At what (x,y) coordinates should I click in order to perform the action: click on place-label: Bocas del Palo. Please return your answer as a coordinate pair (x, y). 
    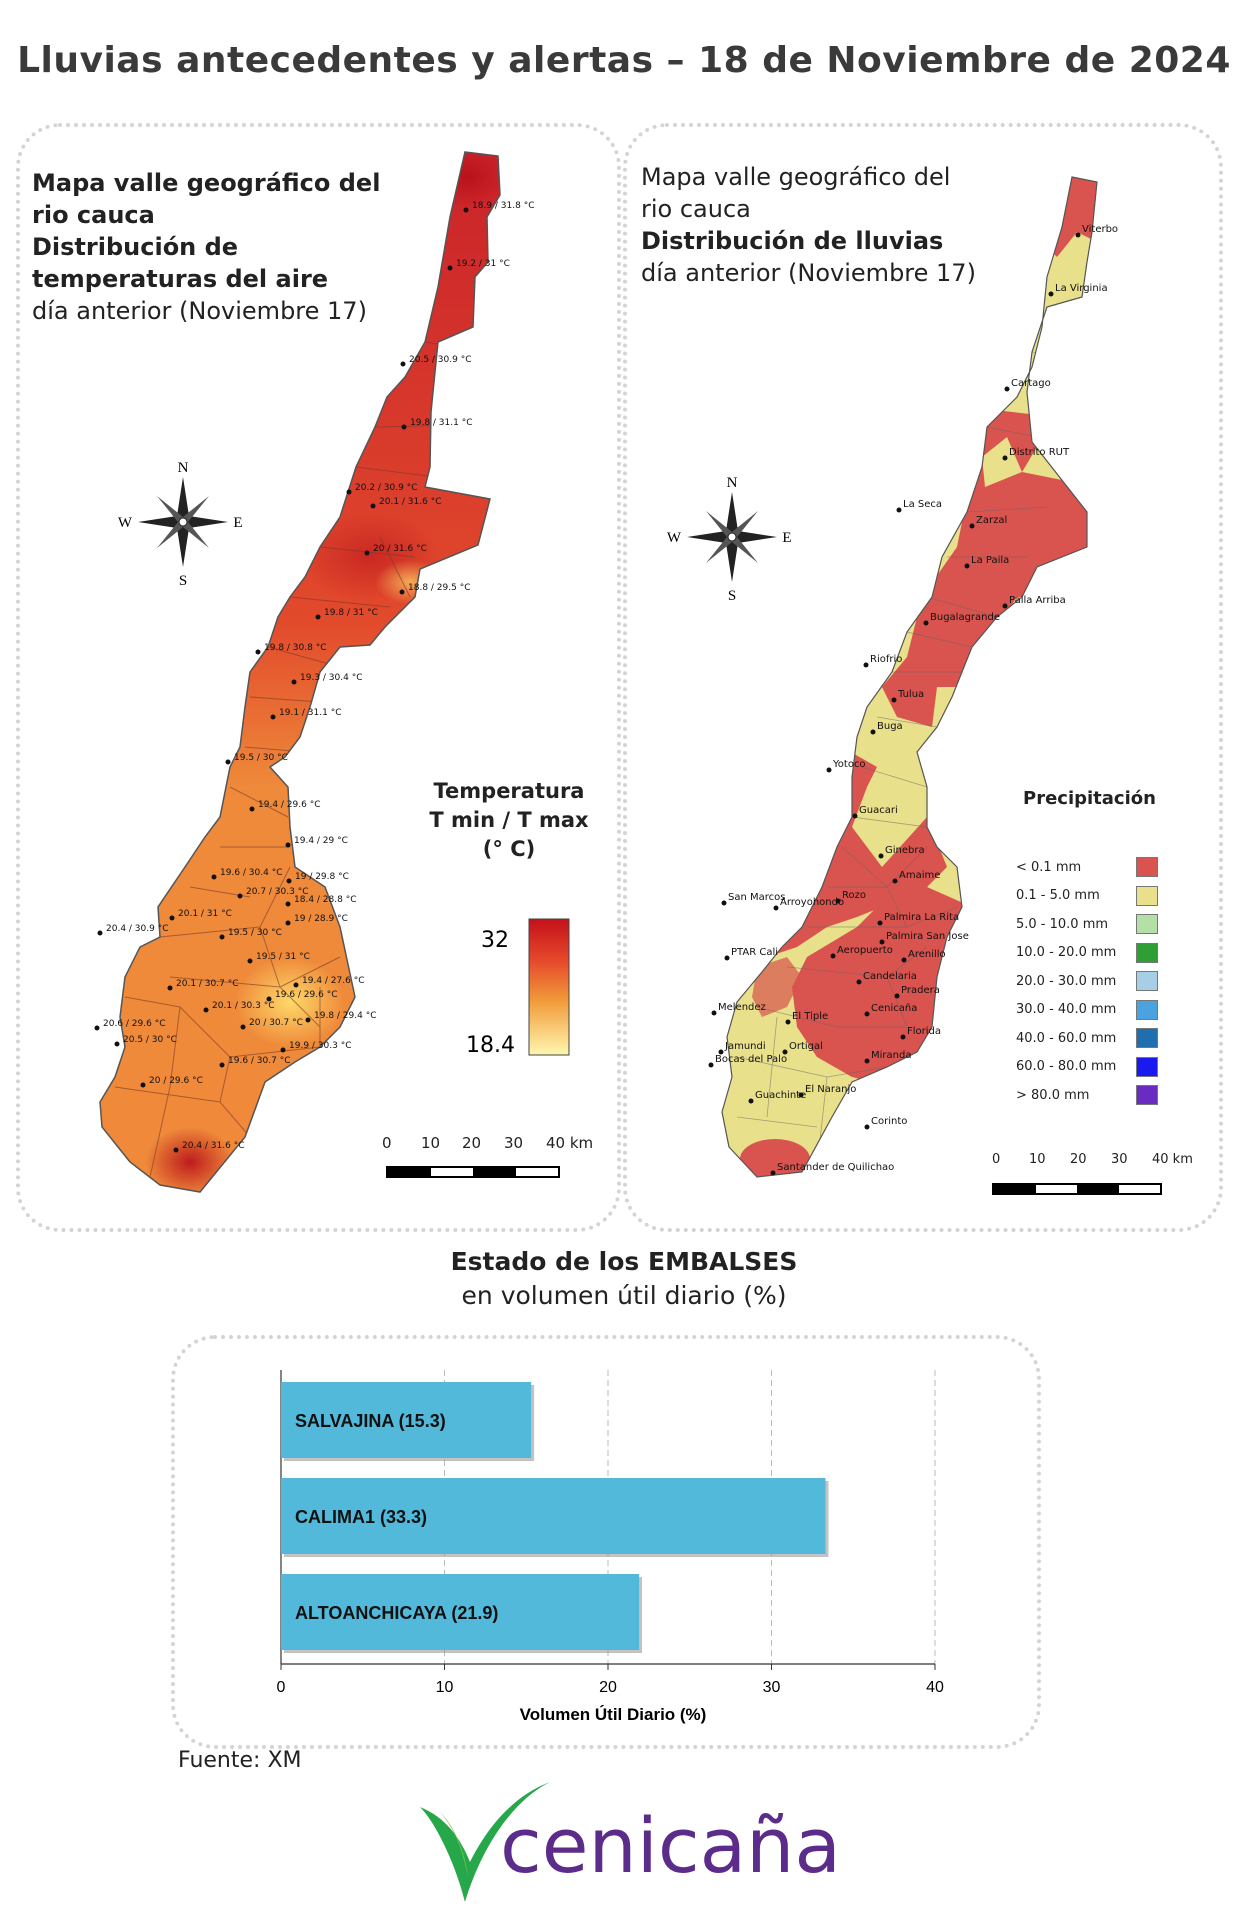
    Looking at the image, I should click on (751, 1059).